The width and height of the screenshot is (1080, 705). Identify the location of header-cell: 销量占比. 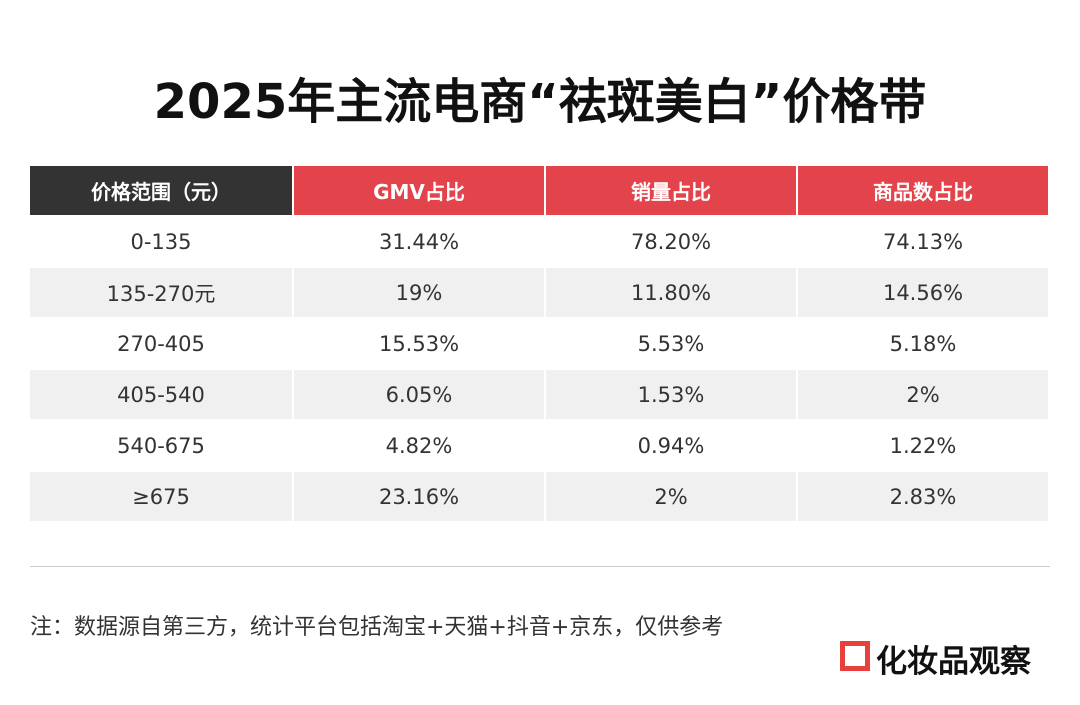
(671, 190).